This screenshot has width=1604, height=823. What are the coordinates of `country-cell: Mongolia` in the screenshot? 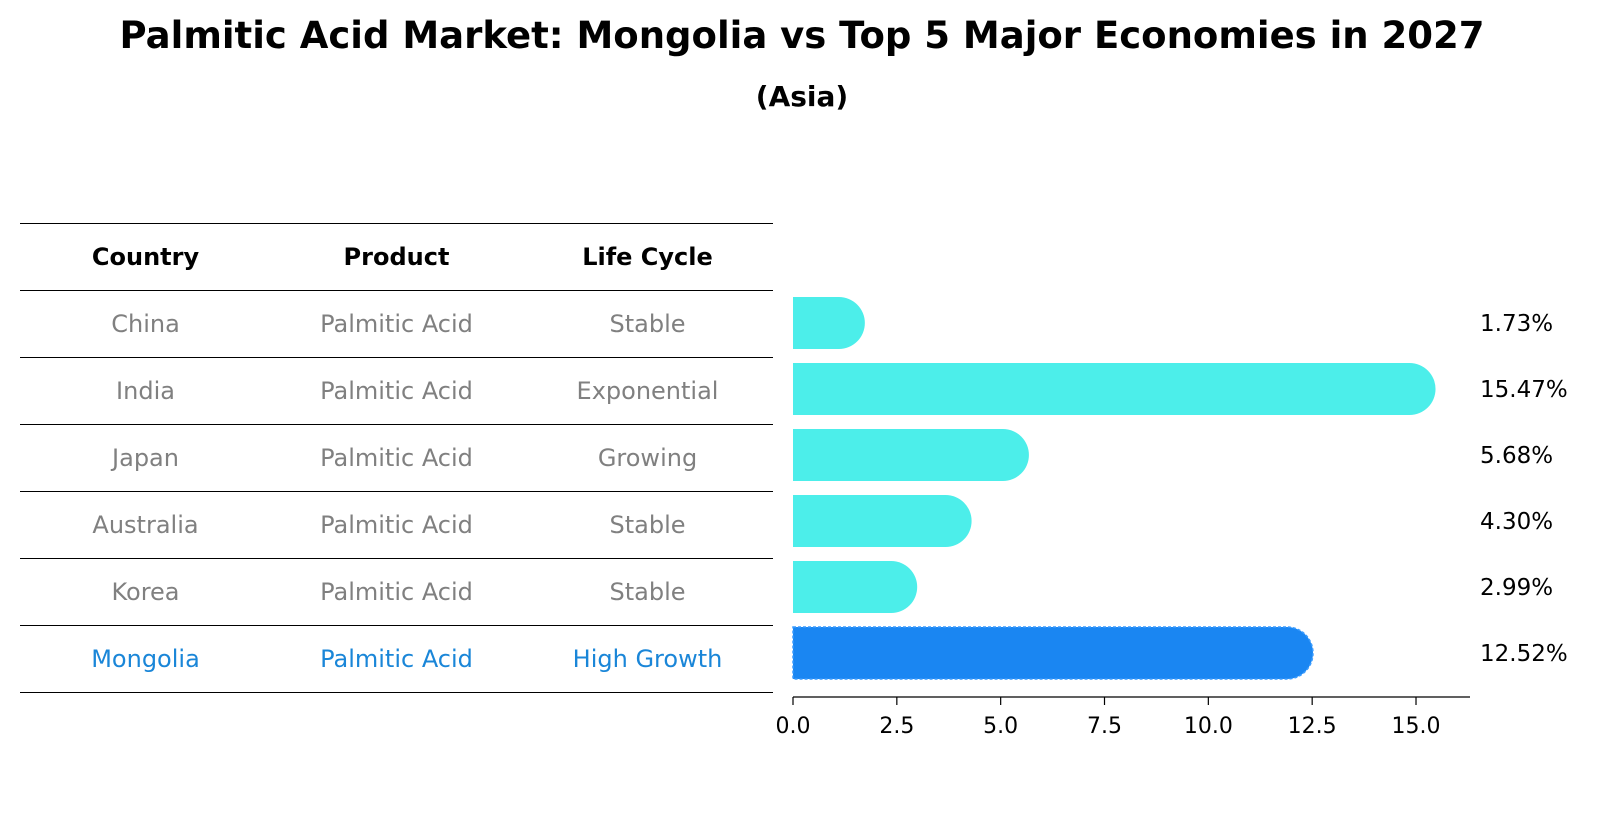 It's located at (145, 659).